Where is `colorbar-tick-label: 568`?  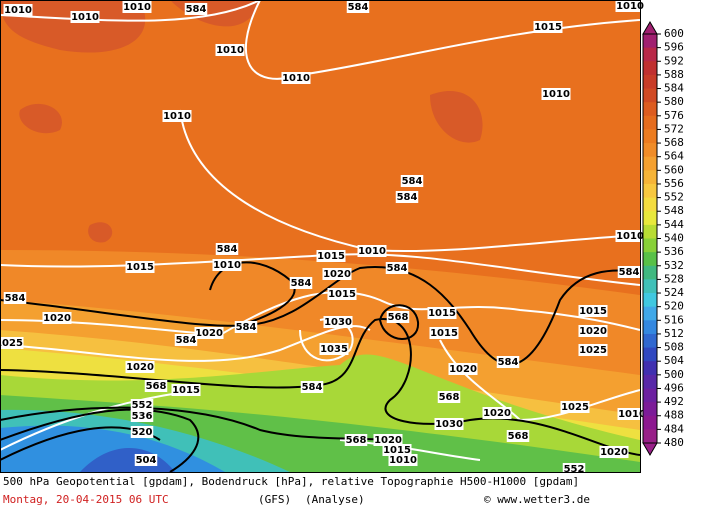
colorbar-tick-label: 568 is located at coordinates (674, 142).